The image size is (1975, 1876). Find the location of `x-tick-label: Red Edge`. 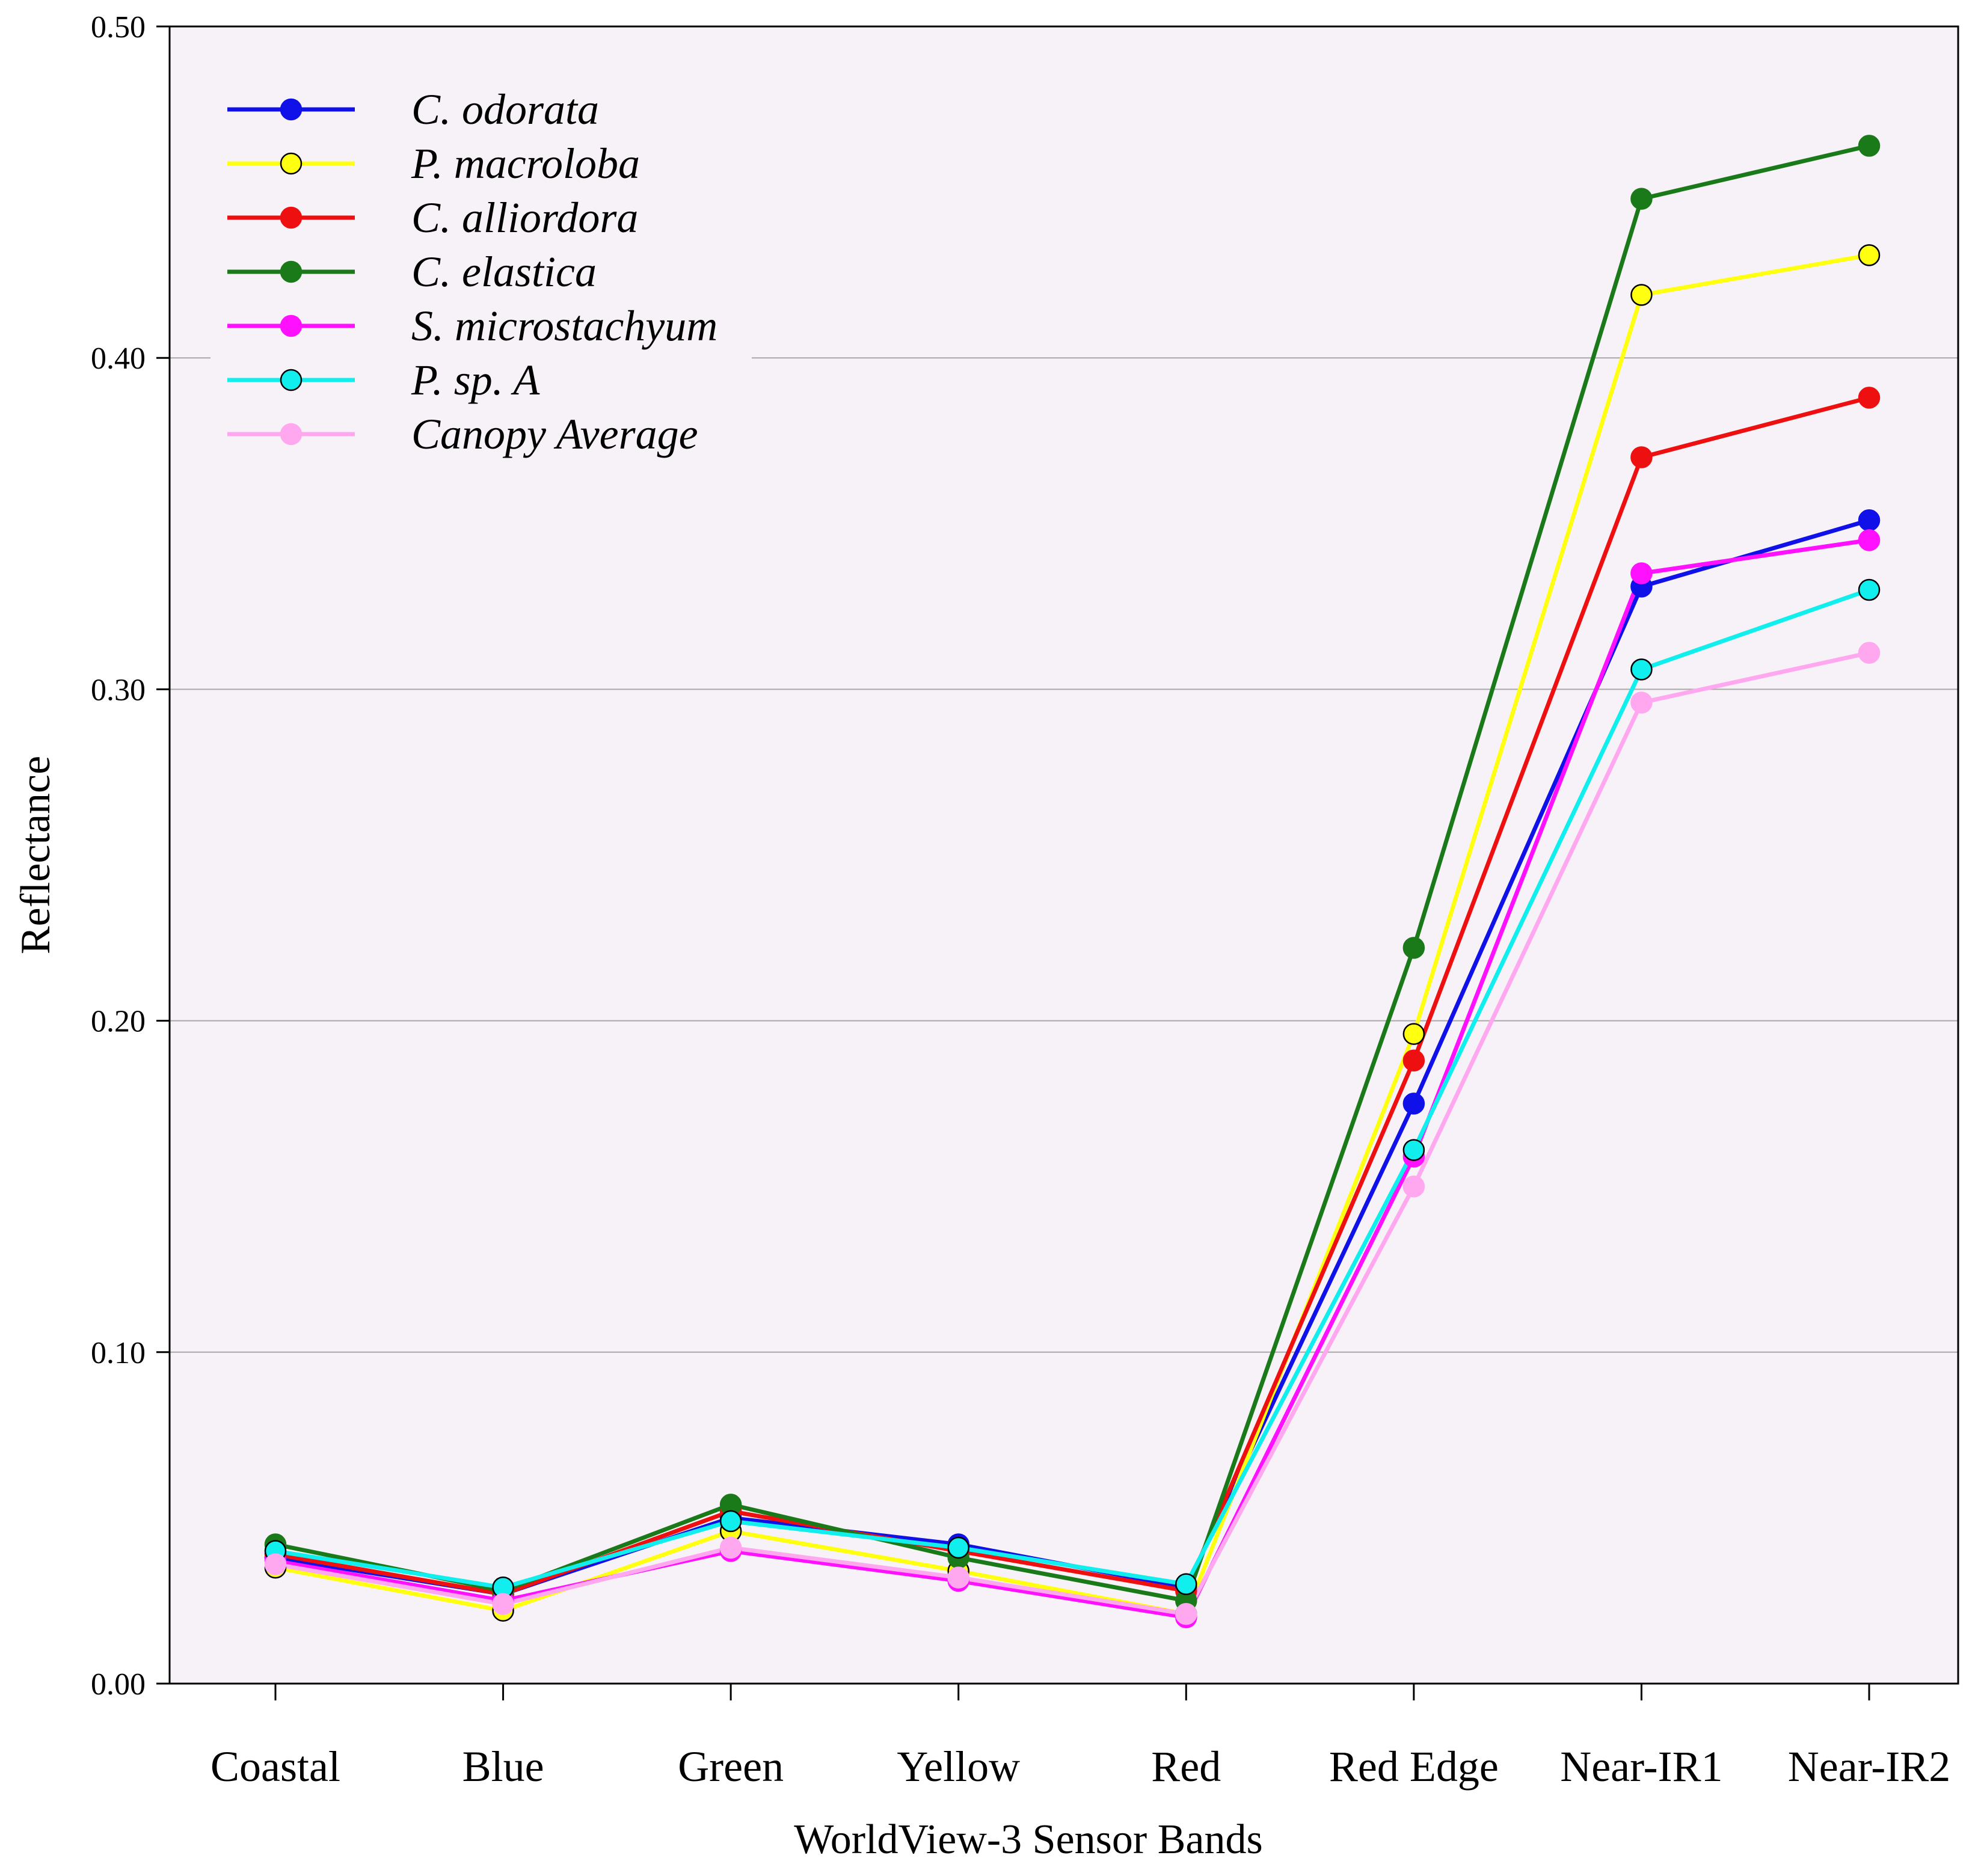

x-tick-label: Red Edge is located at coordinates (1414, 1767).